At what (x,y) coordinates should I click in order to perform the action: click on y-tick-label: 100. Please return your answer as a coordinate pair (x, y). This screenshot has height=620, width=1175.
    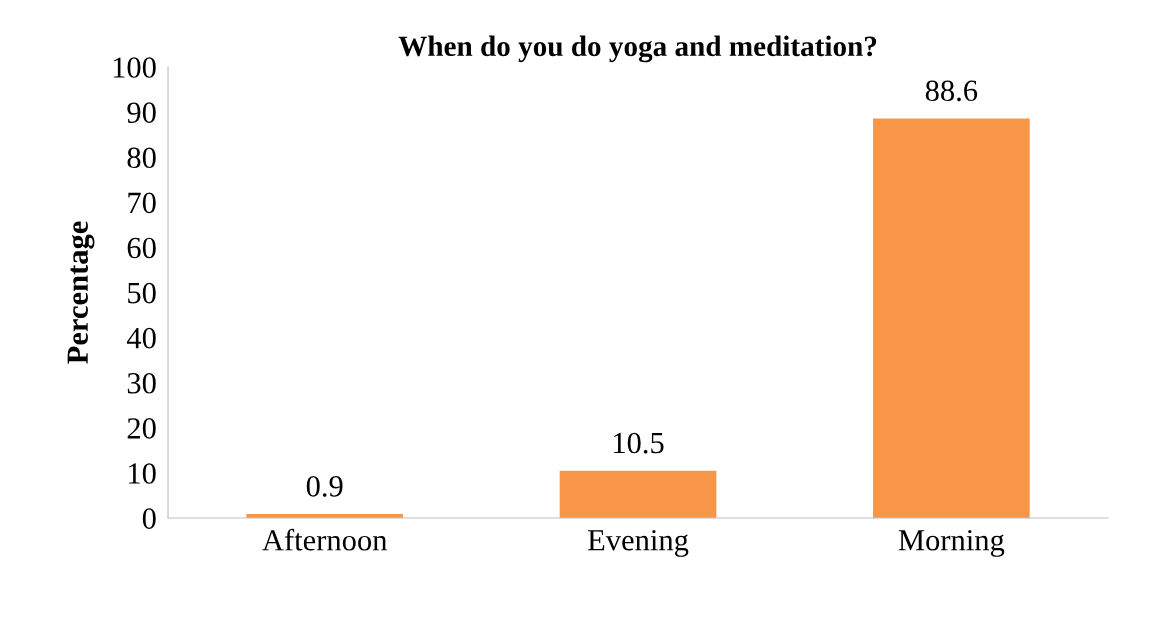
    Looking at the image, I should click on (134, 67).